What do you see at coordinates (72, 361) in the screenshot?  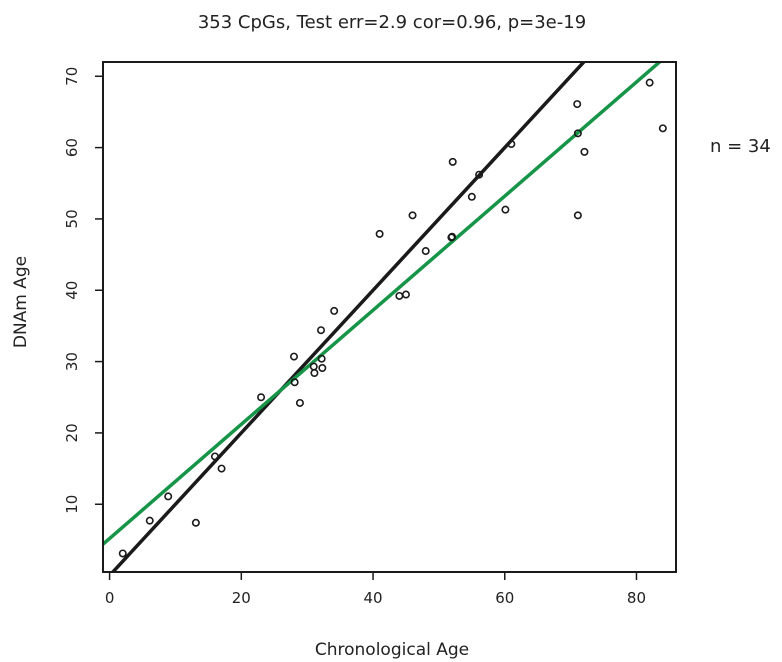 I see `y-tick-label: 30` at bounding box center [72, 361].